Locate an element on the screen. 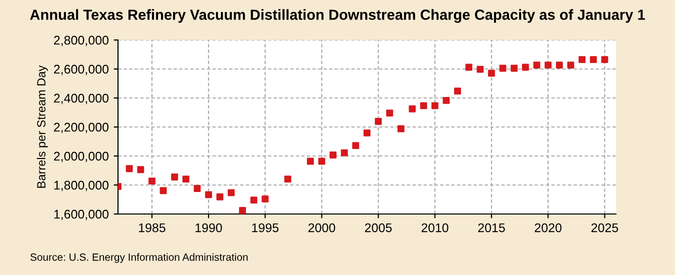 The width and height of the screenshot is (675, 275). x-tick-label: 2000 is located at coordinates (322, 227).